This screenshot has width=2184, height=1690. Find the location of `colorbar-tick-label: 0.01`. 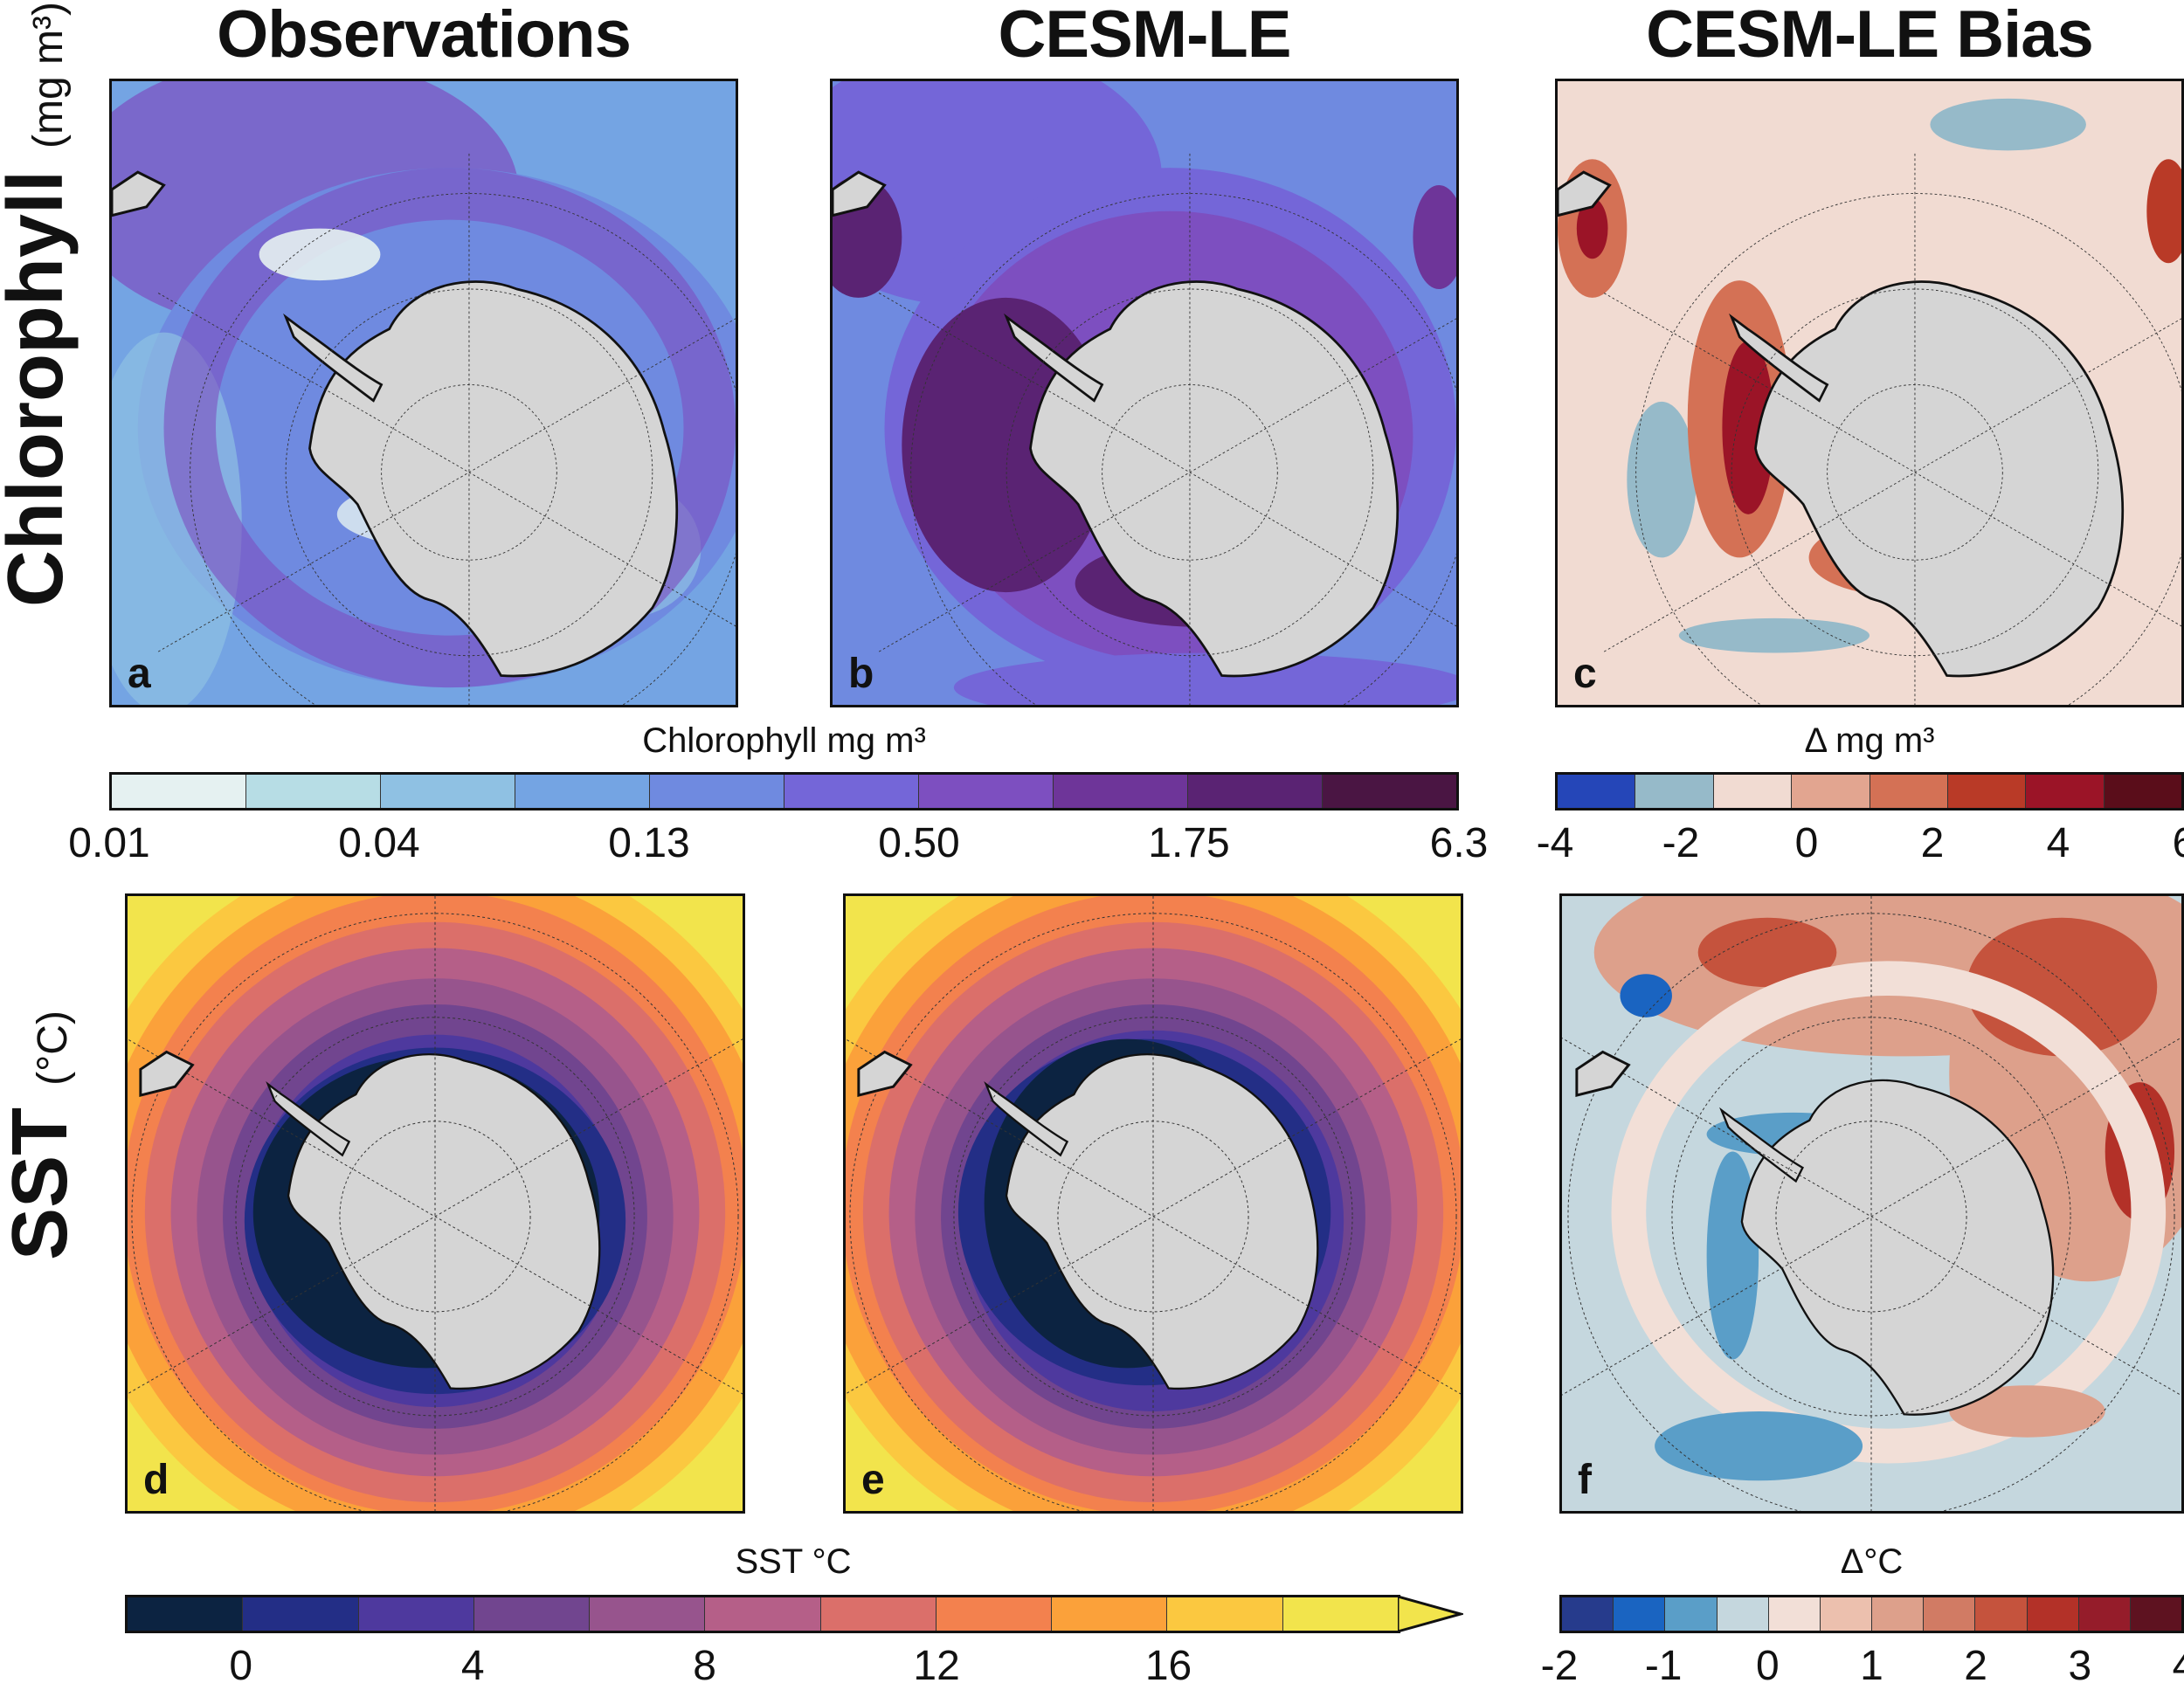

colorbar-tick-label: 0.01 is located at coordinates (109, 843).